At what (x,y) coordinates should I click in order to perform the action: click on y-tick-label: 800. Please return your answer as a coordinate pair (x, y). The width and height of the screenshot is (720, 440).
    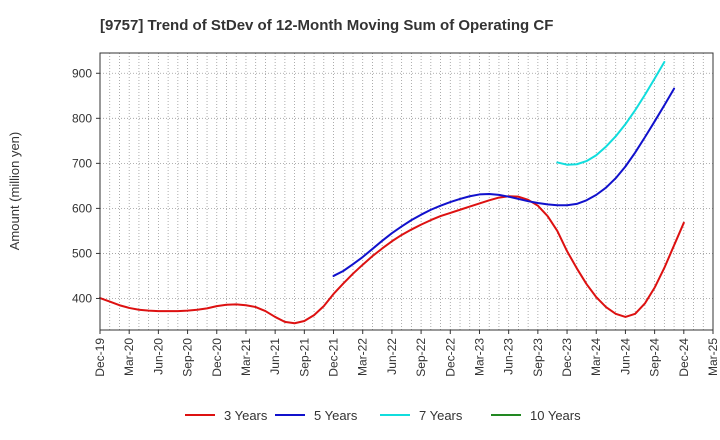
    Looking at the image, I should click on (82, 118).